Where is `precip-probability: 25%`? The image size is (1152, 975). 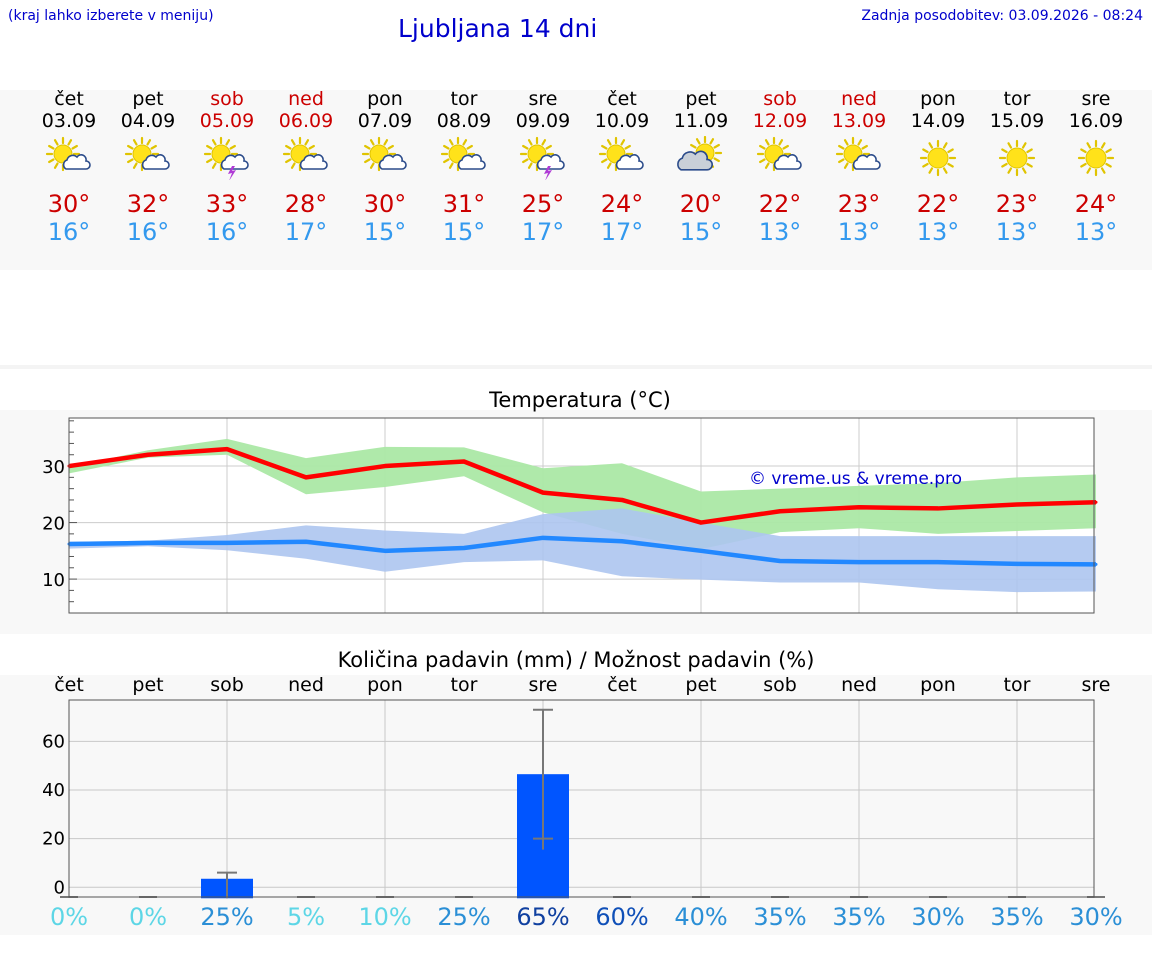
precip-probability: 25% is located at coordinates (464, 917).